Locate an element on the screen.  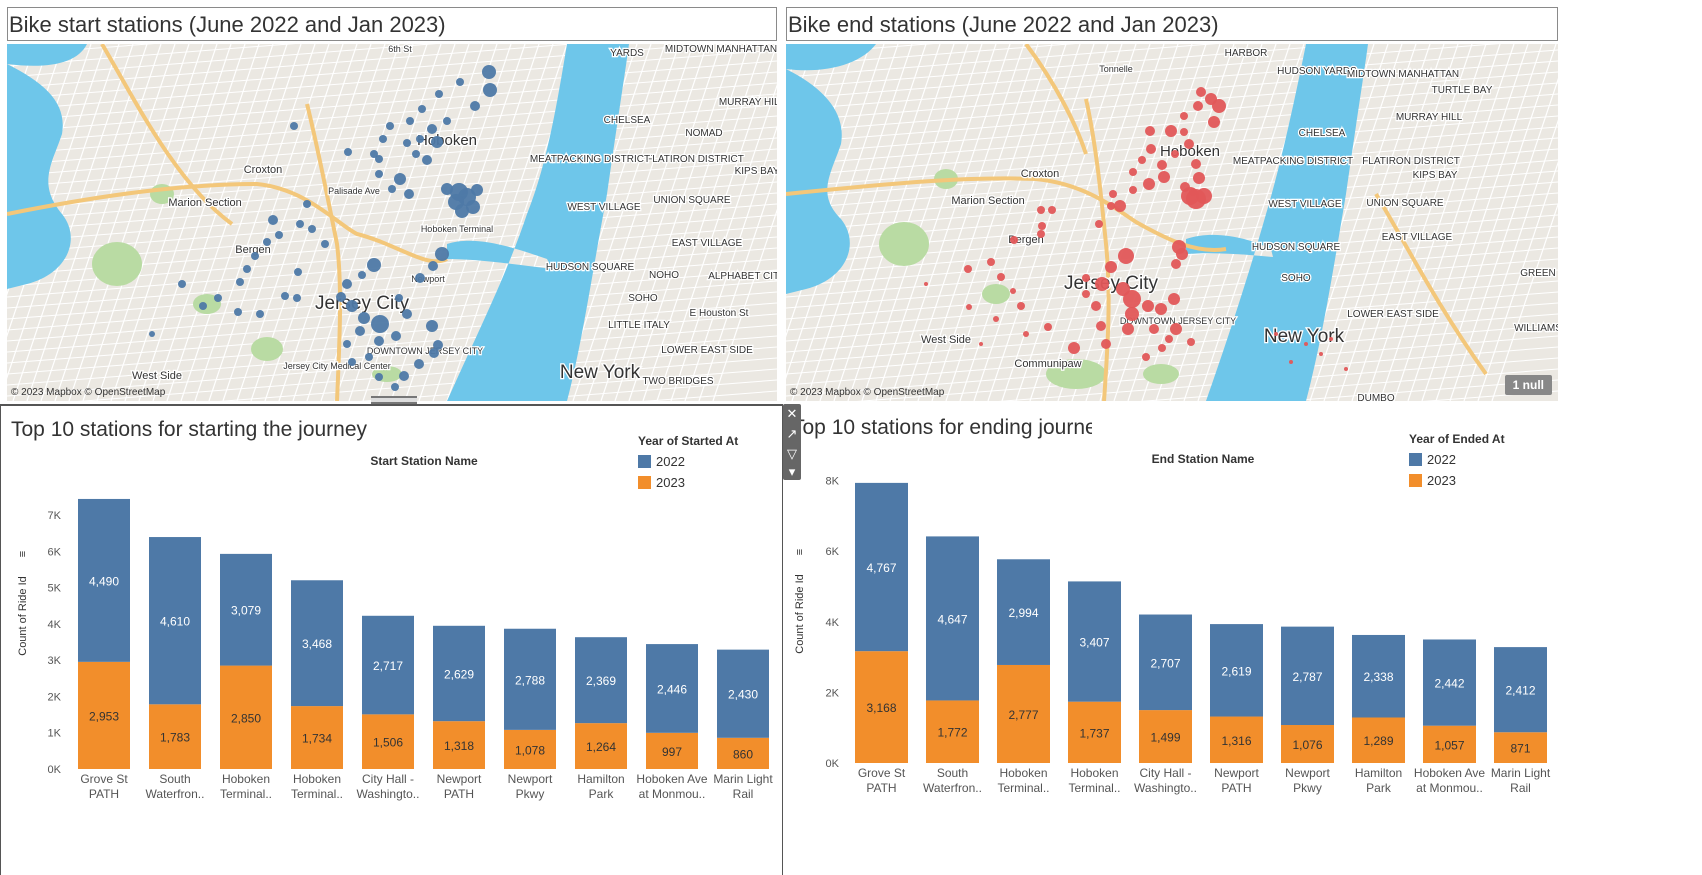
sort-icon: ≡ is located at coordinates (800, 552).